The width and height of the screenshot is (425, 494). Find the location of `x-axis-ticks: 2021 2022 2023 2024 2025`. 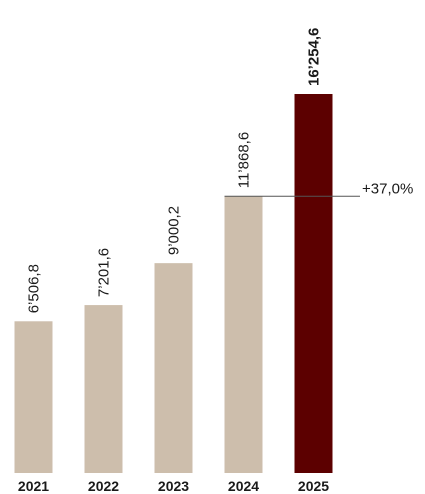

x-axis-ticks: 2021 2022 2023 2024 2025 is located at coordinates (173, 486).